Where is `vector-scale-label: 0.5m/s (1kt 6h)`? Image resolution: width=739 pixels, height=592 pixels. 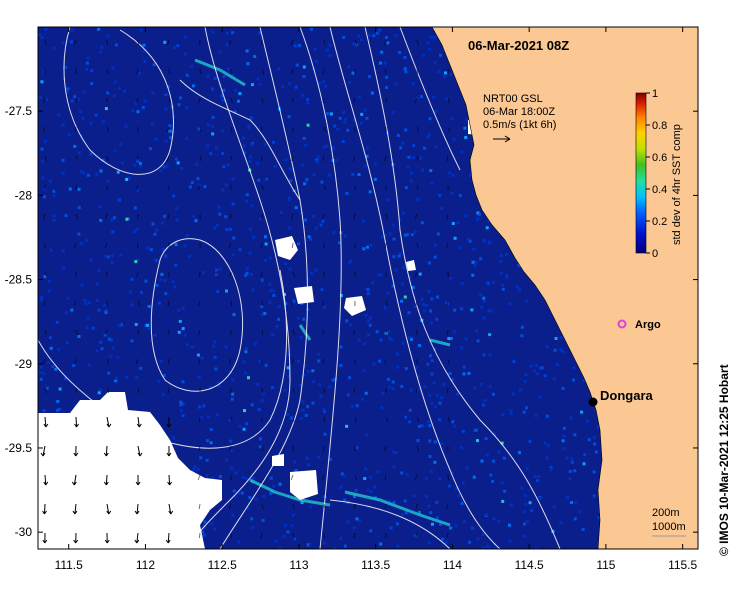 vector-scale-label: 0.5m/s (1kt 6h) is located at coordinates (519, 125).